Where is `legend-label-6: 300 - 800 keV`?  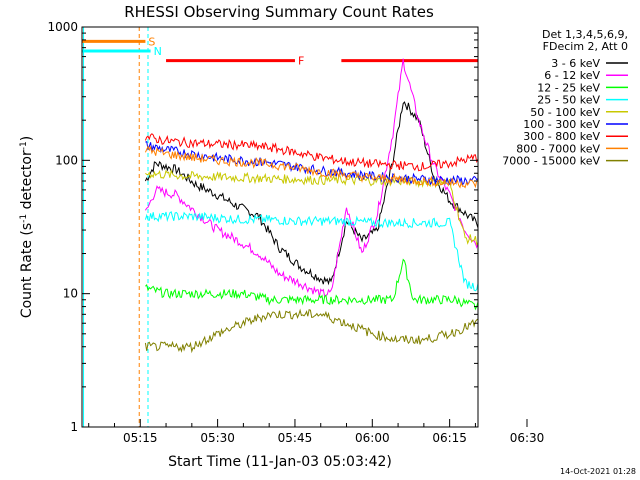 legend-label-6: 300 - 800 keV is located at coordinates (561, 136).